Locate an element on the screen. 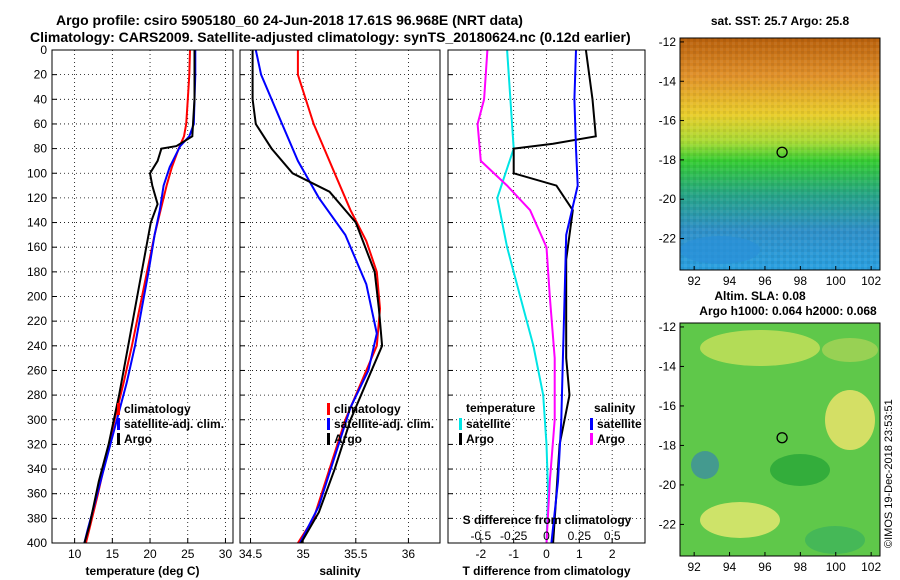 Image resolution: width=900 pixels, height=580 pixels. series-line-salinity-argo is located at coordinates (516, 296).